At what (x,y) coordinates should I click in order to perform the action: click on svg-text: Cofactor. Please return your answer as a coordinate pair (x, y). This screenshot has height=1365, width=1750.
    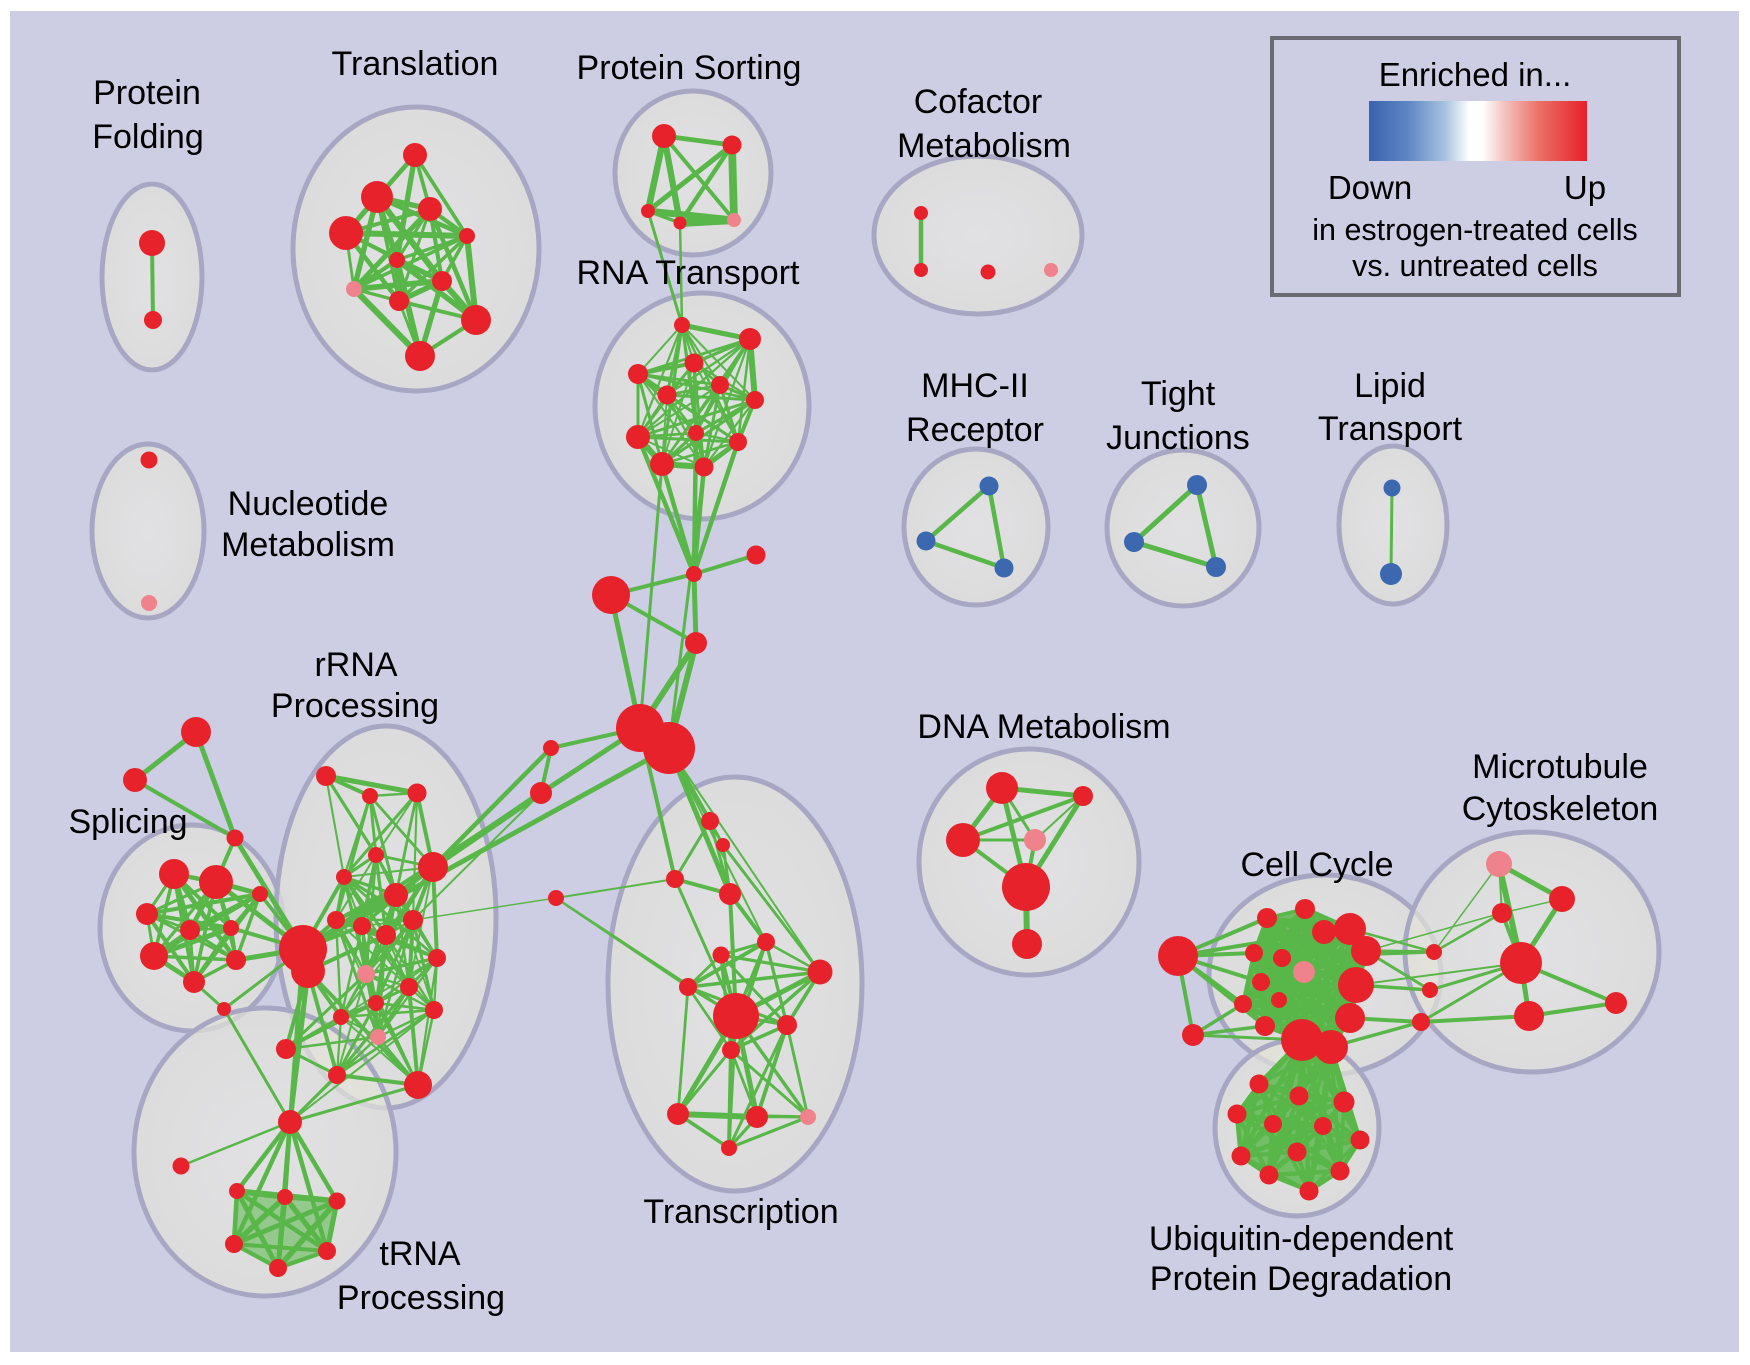
    Looking at the image, I should click on (978, 102).